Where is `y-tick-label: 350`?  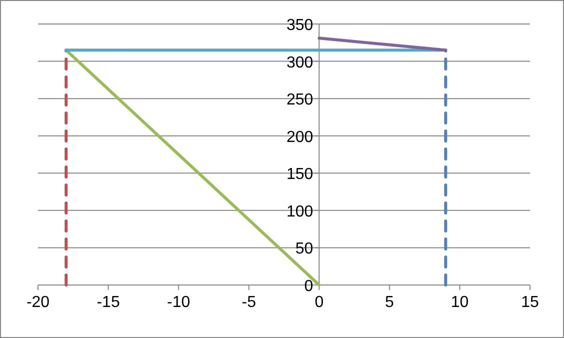
y-tick-label: 350 is located at coordinates (300, 25).